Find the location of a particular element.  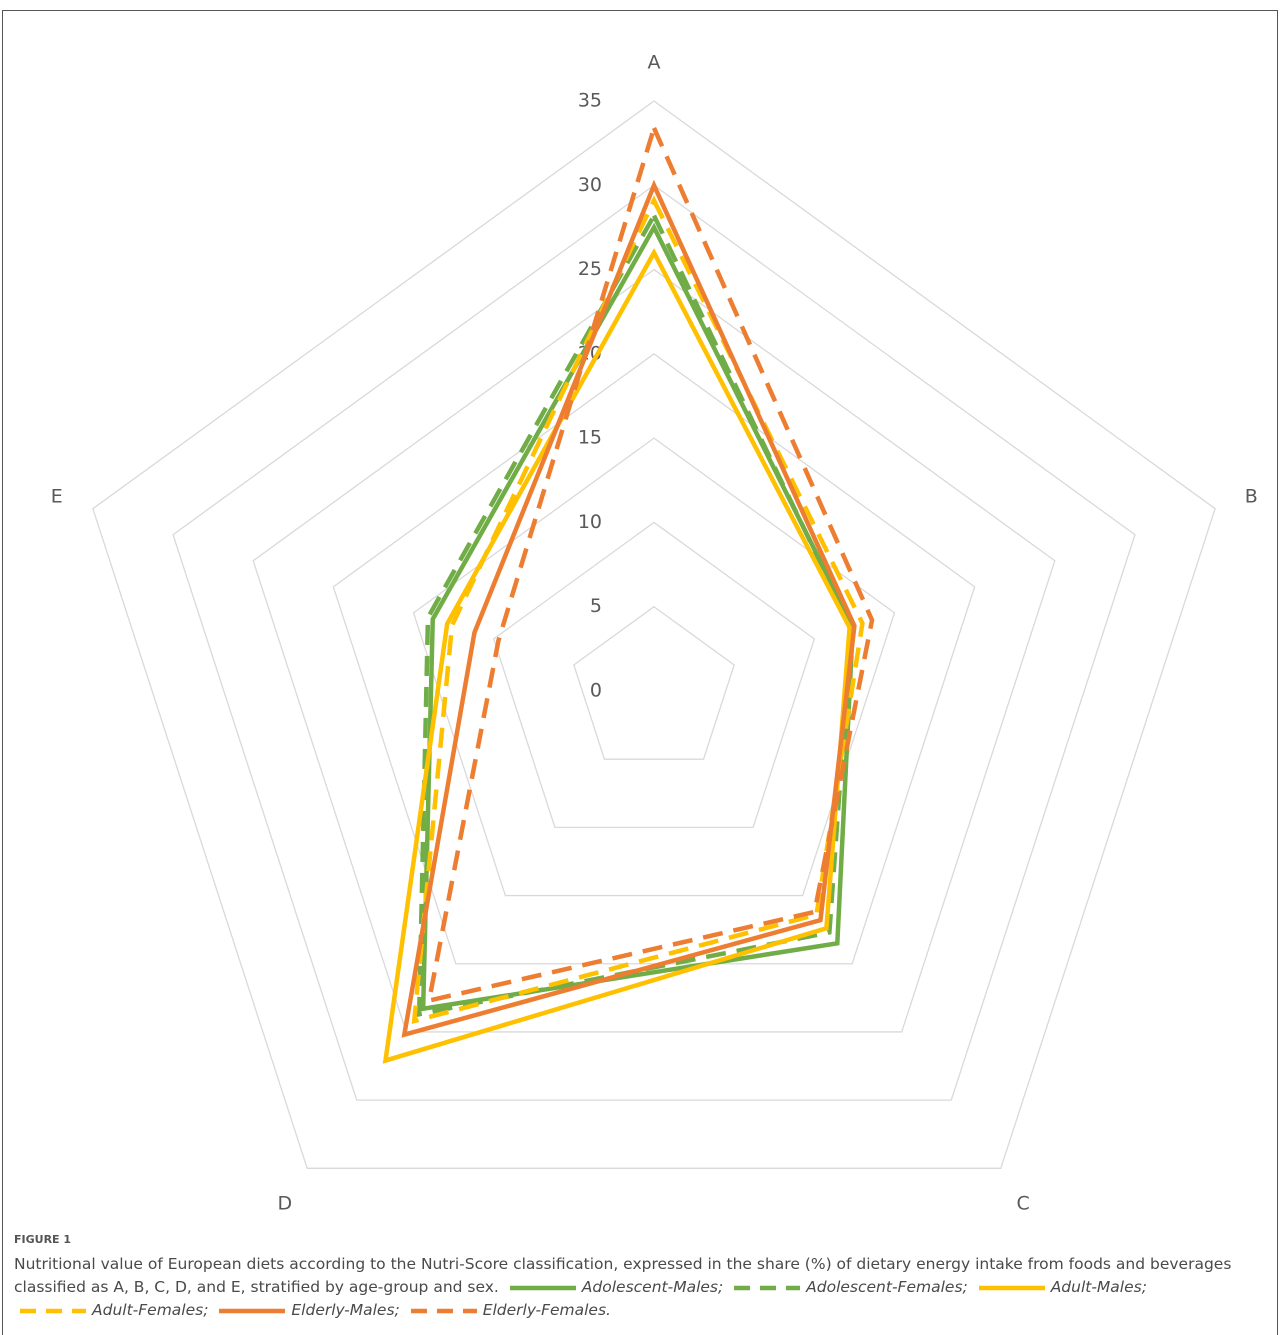

category-label: A is located at coordinates (654, 63).